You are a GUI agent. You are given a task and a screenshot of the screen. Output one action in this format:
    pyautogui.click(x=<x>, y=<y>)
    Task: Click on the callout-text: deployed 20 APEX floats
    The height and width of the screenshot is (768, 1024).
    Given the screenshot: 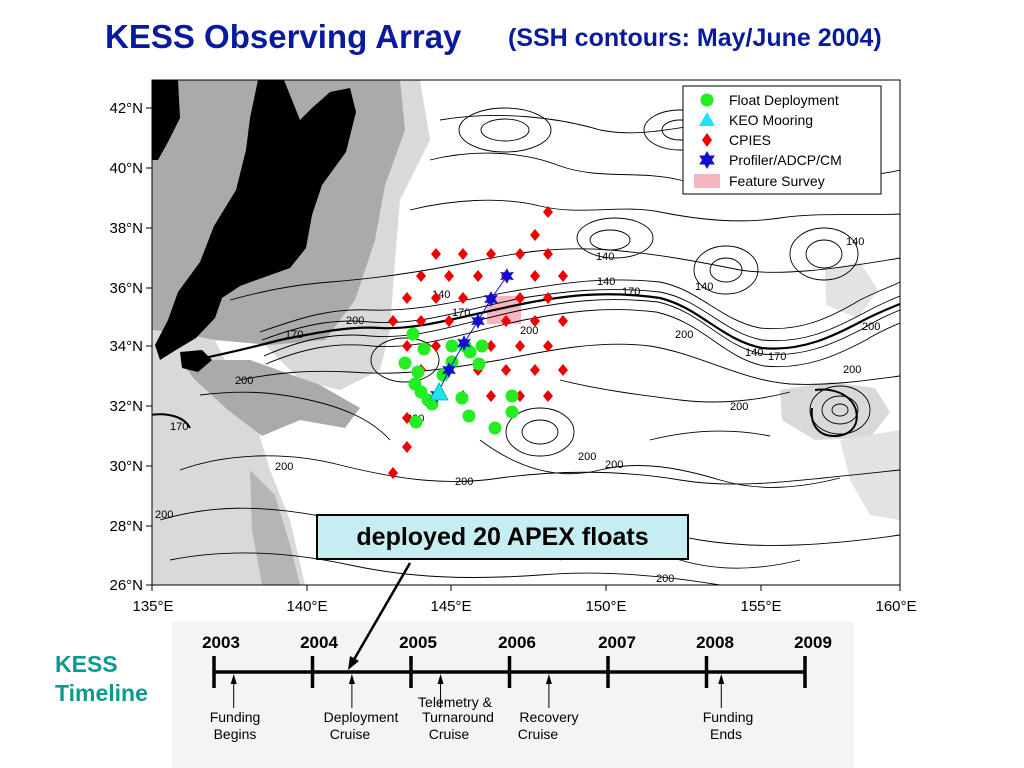 What is the action you would take?
    pyautogui.click(x=502, y=537)
    